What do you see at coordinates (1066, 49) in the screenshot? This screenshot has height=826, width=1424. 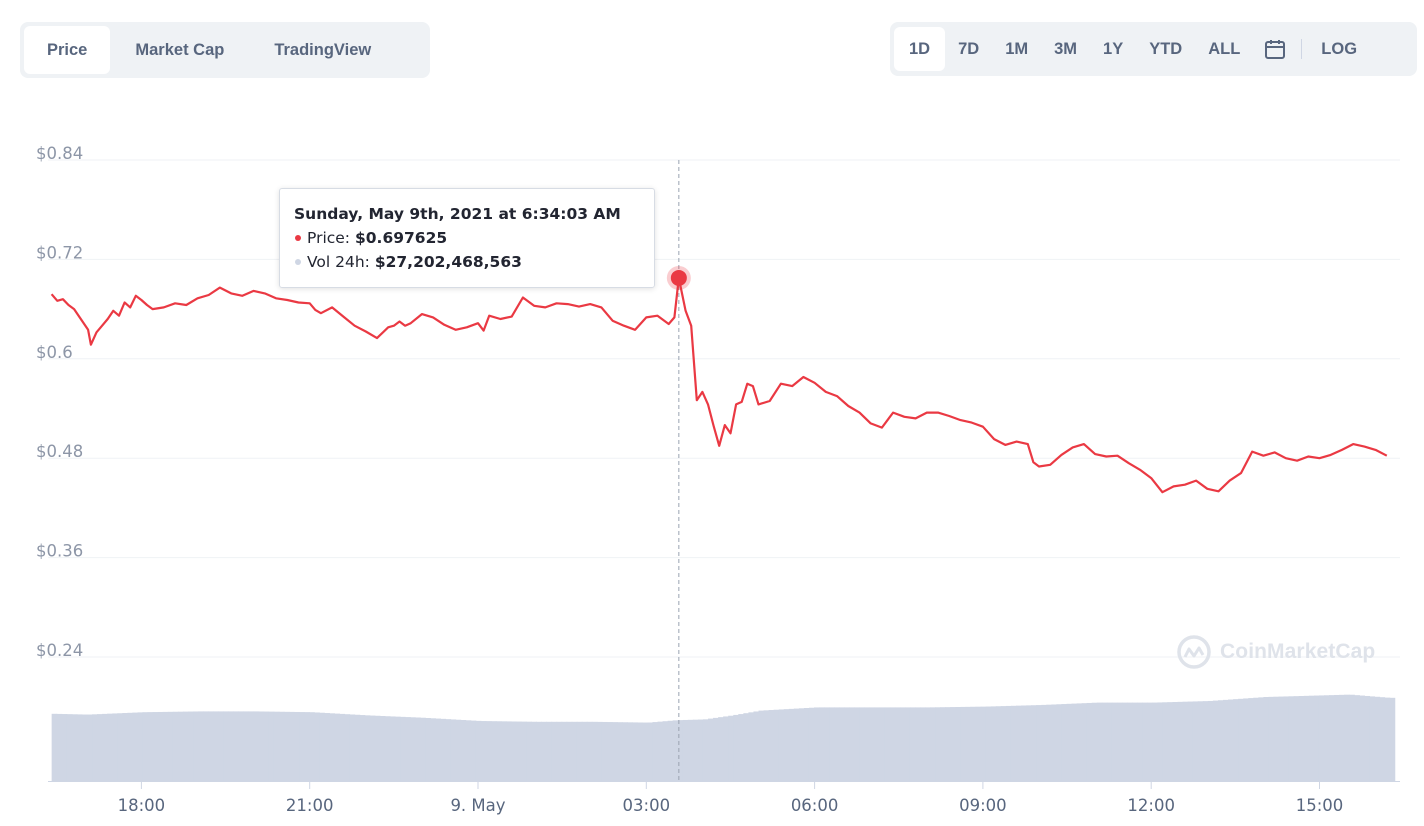 I see `range-3m: 3M` at bounding box center [1066, 49].